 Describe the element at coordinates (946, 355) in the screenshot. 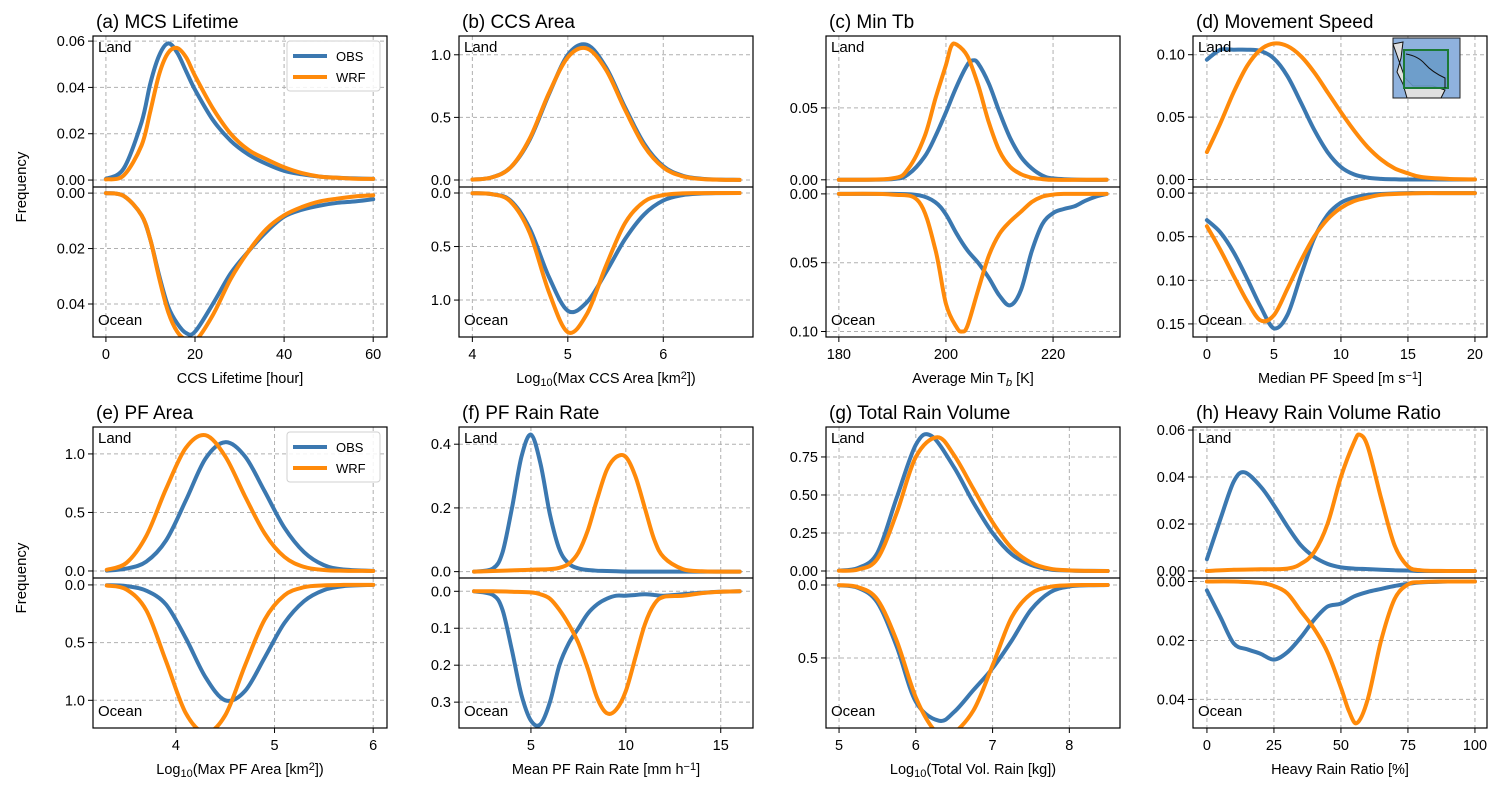

I see `x-tick-label: 200` at that location.